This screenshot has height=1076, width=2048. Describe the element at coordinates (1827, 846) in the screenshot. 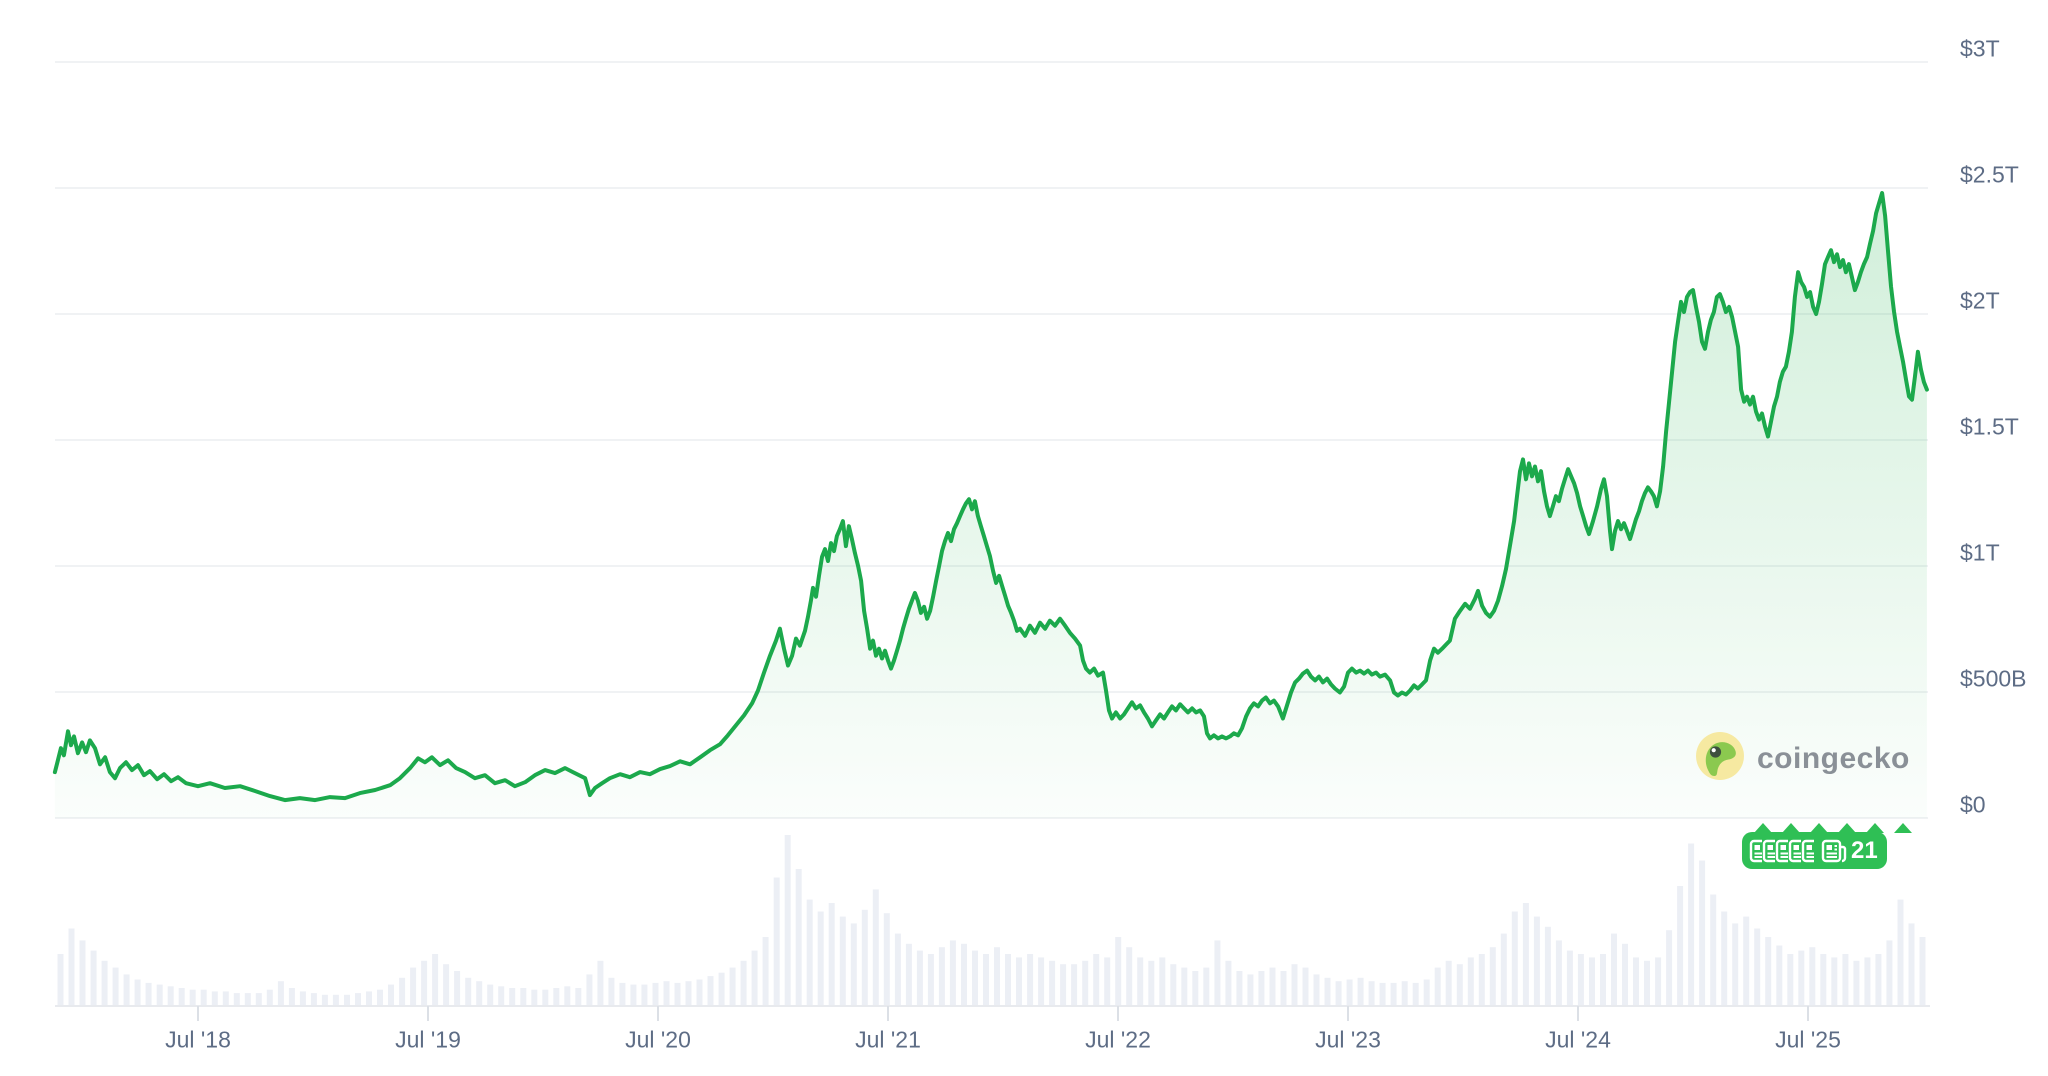

I see `news-events-badge: 21` at that location.